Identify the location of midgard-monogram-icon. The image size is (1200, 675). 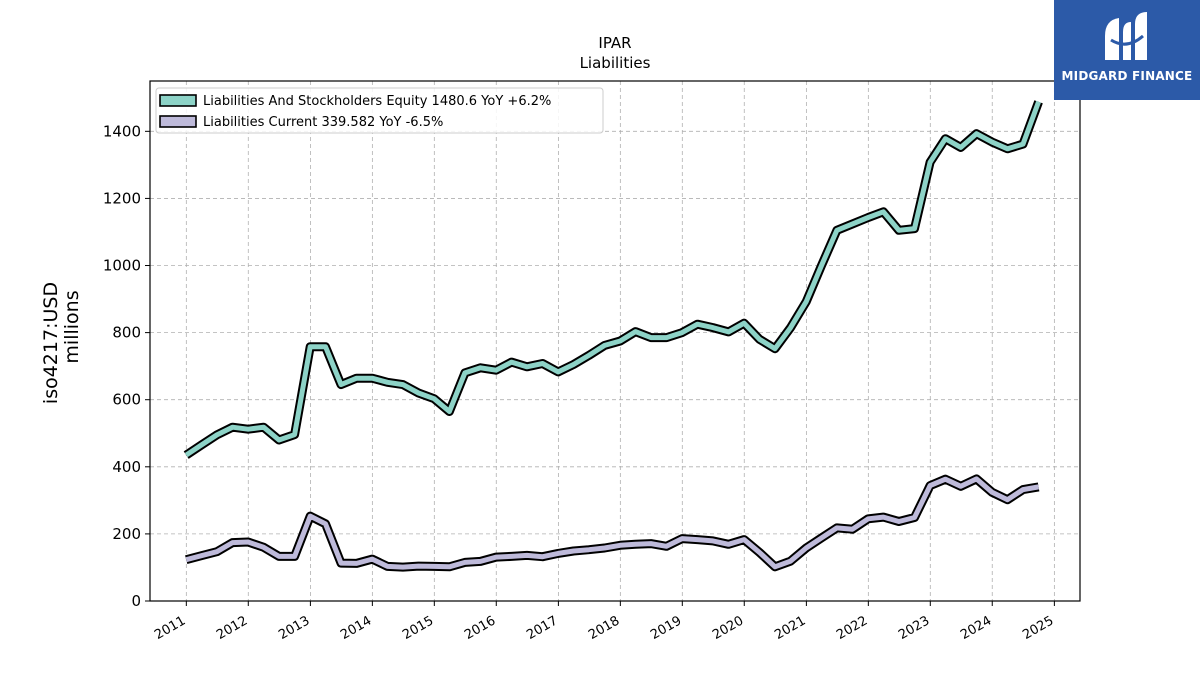
(1126, 36).